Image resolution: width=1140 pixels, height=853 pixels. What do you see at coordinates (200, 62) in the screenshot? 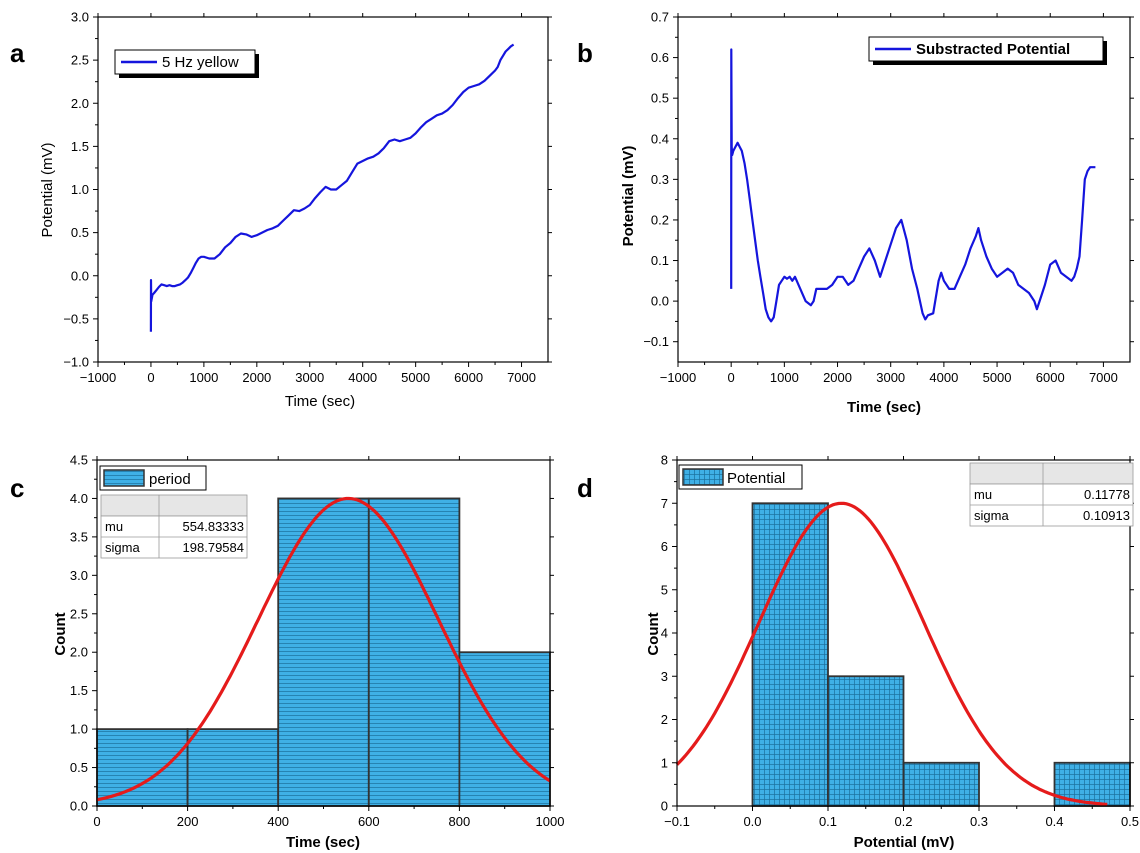
I see `panel-a-legend-label: 5 Hz yellow` at bounding box center [200, 62].